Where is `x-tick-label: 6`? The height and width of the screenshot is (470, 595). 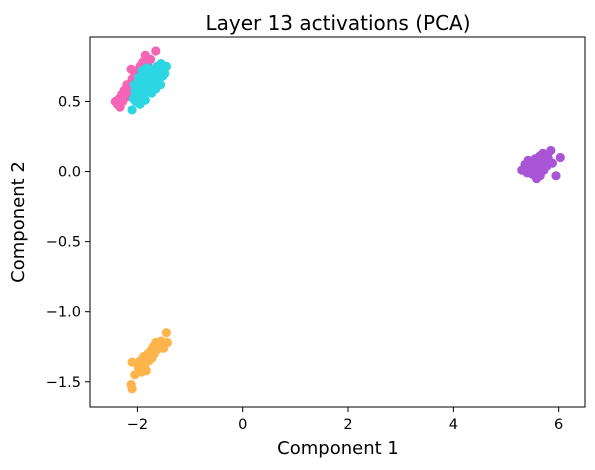 x-tick-label: 6 is located at coordinates (558, 425).